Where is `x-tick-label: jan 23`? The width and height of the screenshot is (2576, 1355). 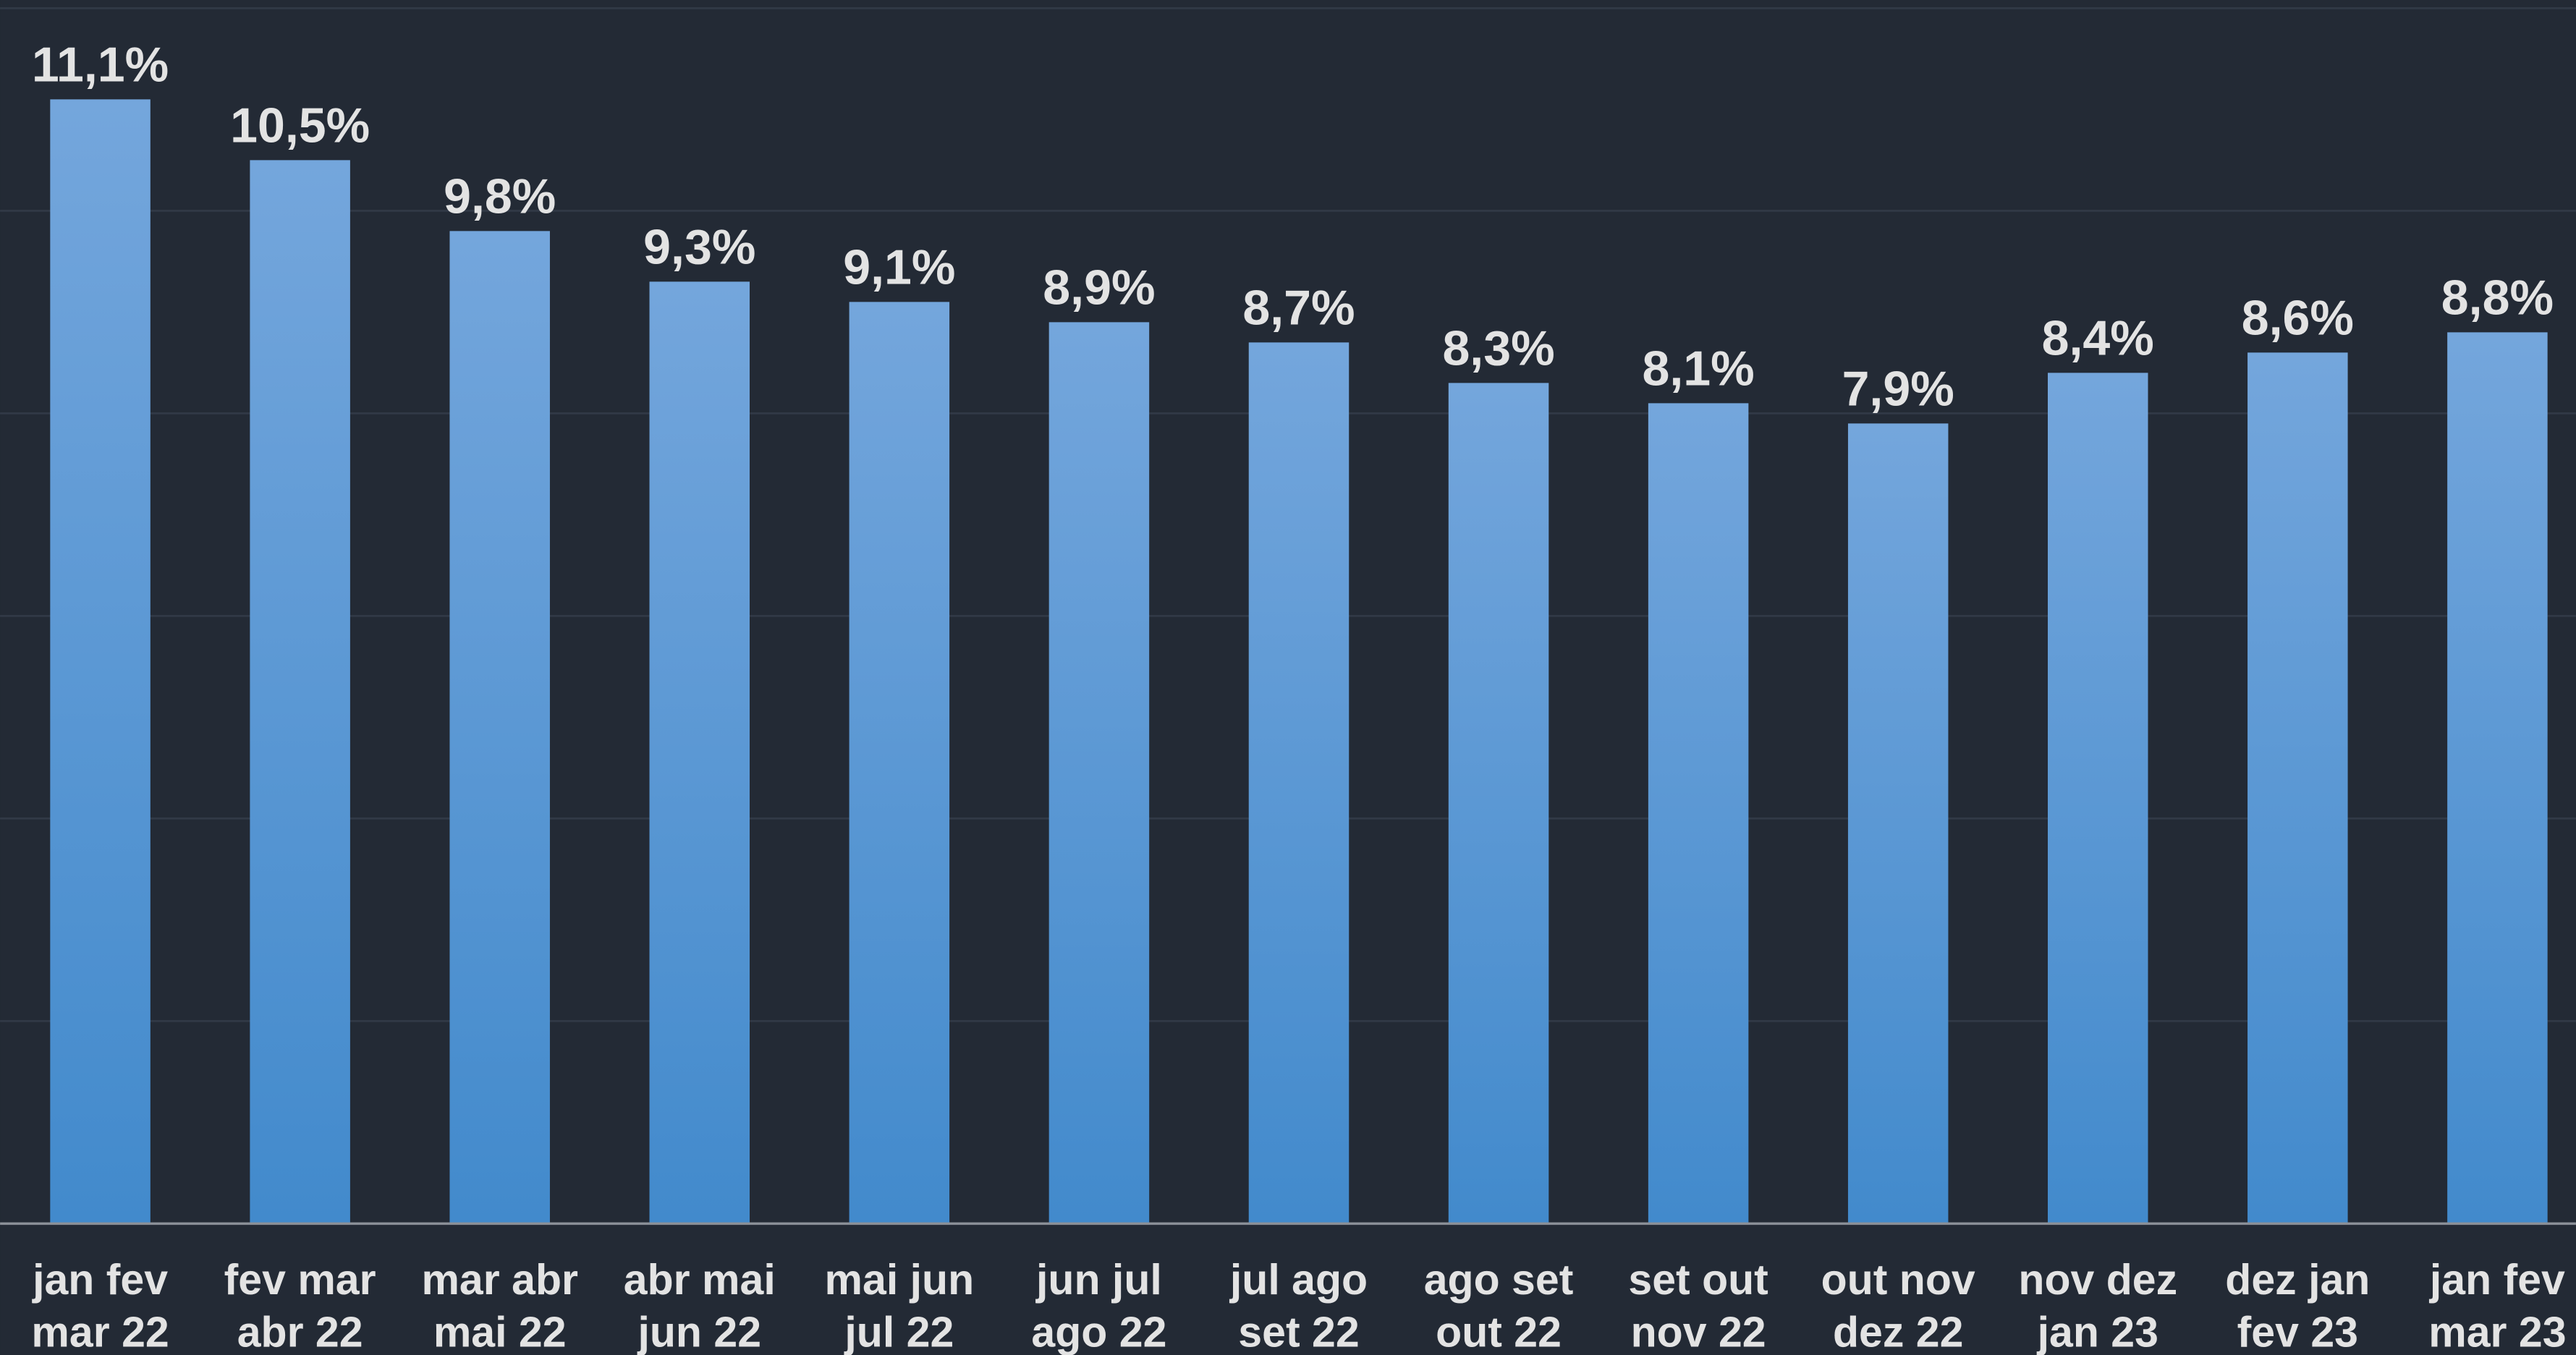 x-tick-label: jan 23 is located at coordinates (2097, 1332).